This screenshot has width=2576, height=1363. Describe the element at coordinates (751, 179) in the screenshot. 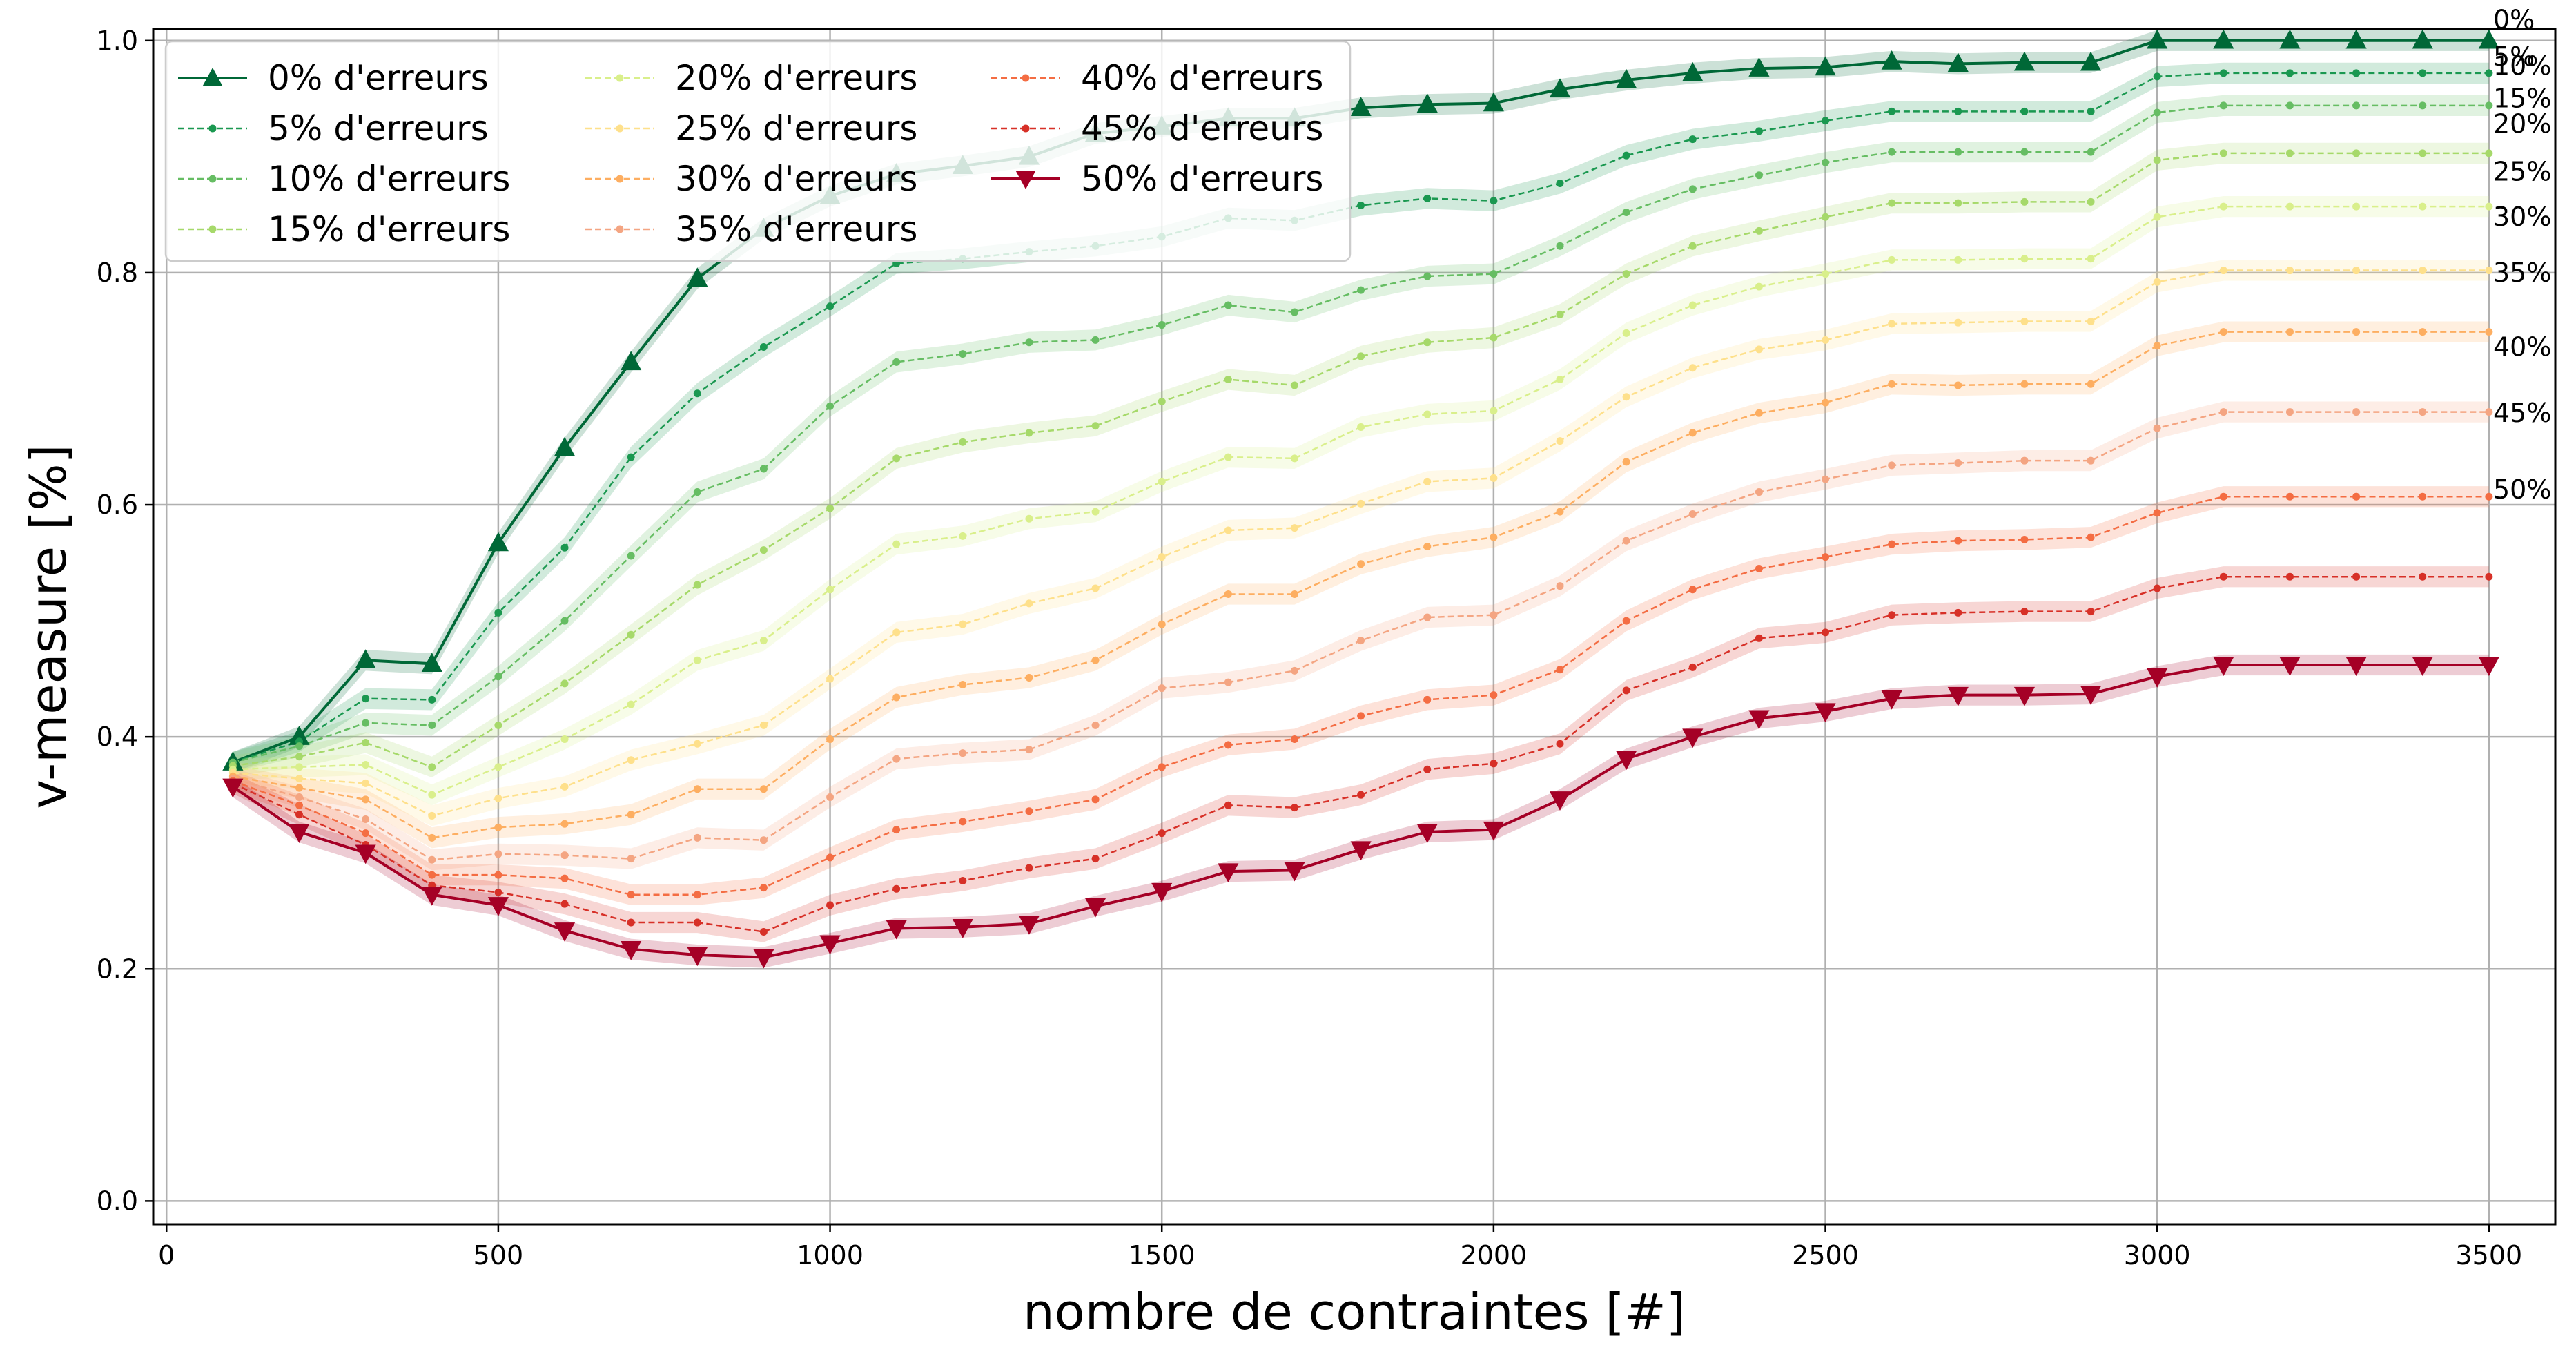

I see `legend-entry: 30% d'erreurs` at that location.